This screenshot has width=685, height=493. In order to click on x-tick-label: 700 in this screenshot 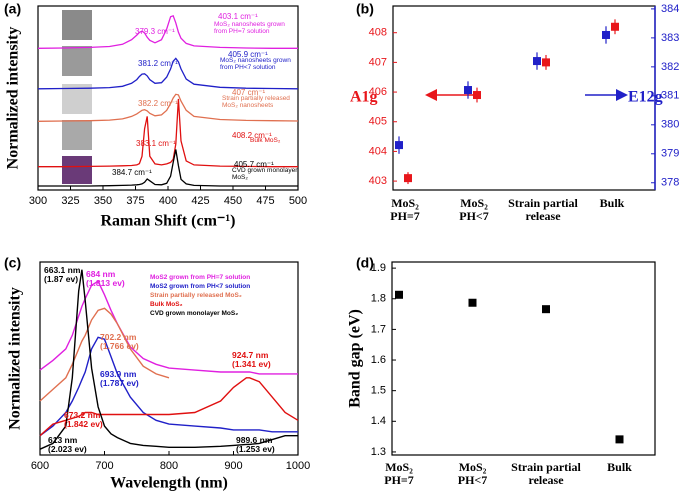, I will do `click(104, 466)`.